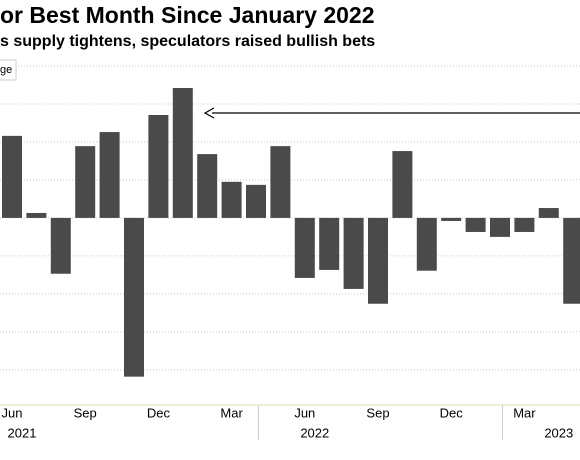  Describe the element at coordinates (209, 113) in the screenshot. I see `arrow-head` at that location.